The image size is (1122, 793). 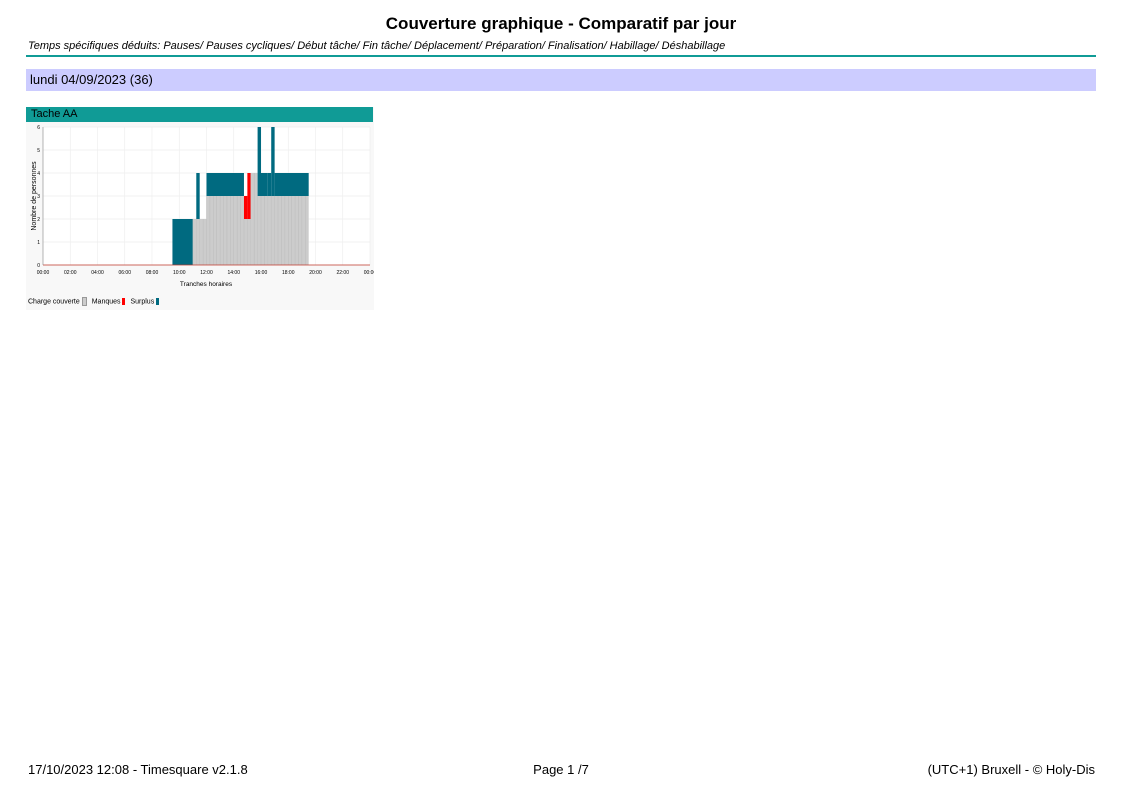 What do you see at coordinates (97, 273) in the screenshot?
I see `x-tick-label: 04:00` at bounding box center [97, 273].